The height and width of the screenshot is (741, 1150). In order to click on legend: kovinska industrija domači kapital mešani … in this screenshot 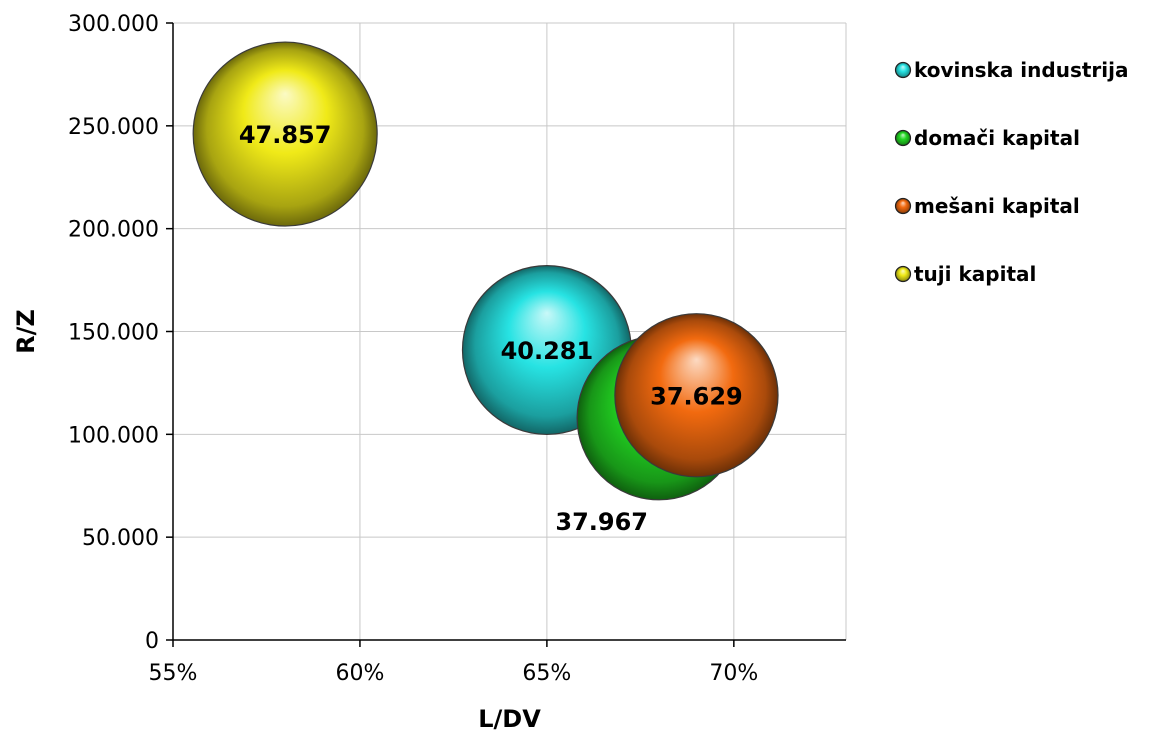, I will do `click(1012, 172)`.